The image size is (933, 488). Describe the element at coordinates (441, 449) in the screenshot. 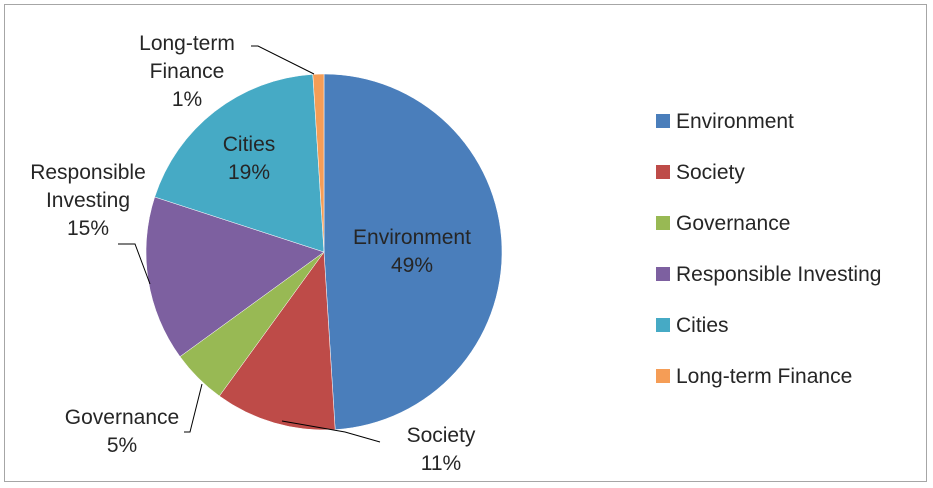

I see `data-label-society: Society 11%` at that location.